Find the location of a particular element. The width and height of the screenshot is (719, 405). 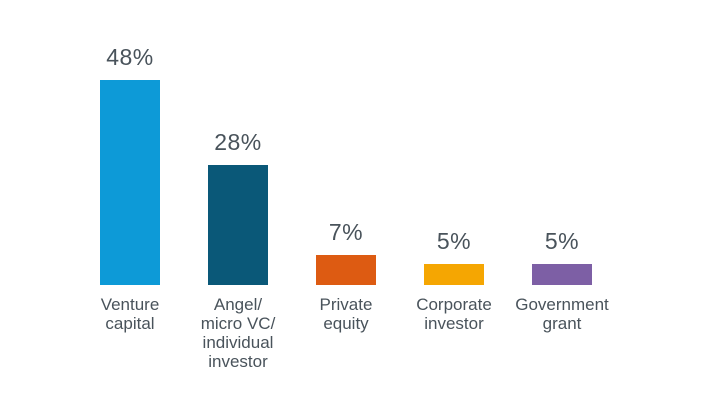

bar-column: 28% Angel/micro VC/individual investor is located at coordinates (238, 185).